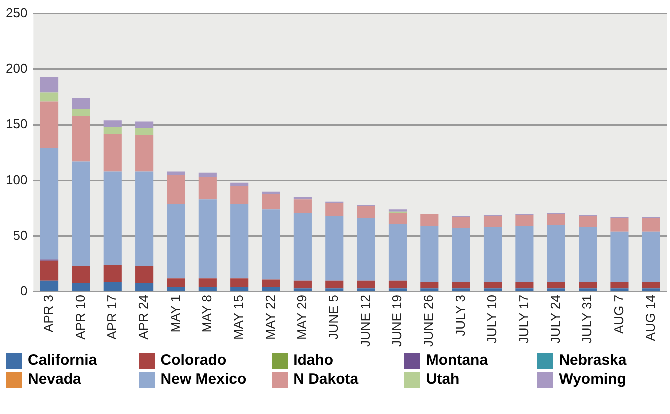 Image resolution: width=670 pixels, height=414 pixels. What do you see at coordinates (334, 317) in the screenshot?
I see `x-tick-label: JUNE 5` at bounding box center [334, 317].